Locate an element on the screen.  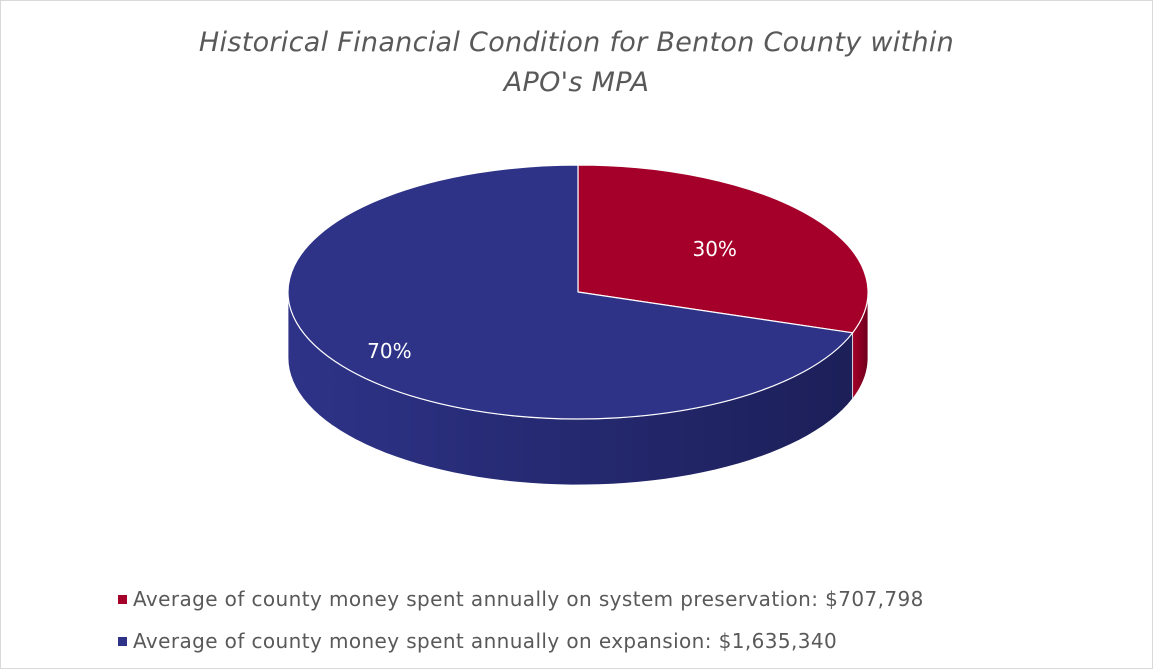
pie-slice-label-0: 30% is located at coordinates (714, 249).